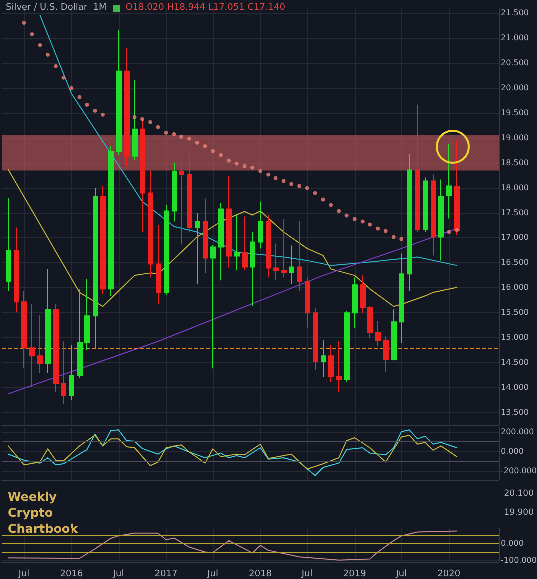  What do you see at coordinates (515, 63) in the screenshot?
I see `y-tick-label: 20.500` at bounding box center [515, 63].